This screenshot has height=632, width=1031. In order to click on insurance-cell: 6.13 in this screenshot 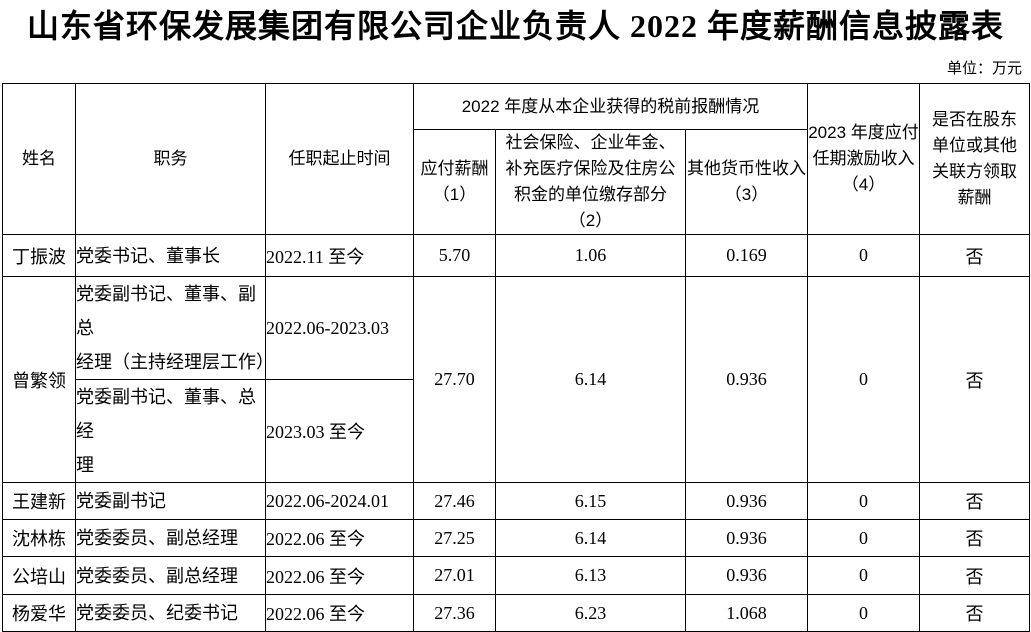, I will do `click(590, 575)`.